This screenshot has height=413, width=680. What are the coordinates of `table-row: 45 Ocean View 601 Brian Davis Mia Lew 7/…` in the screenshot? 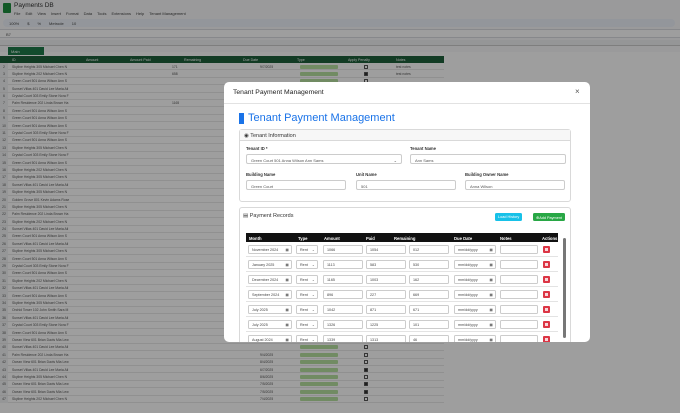 It's located at (222, 384).